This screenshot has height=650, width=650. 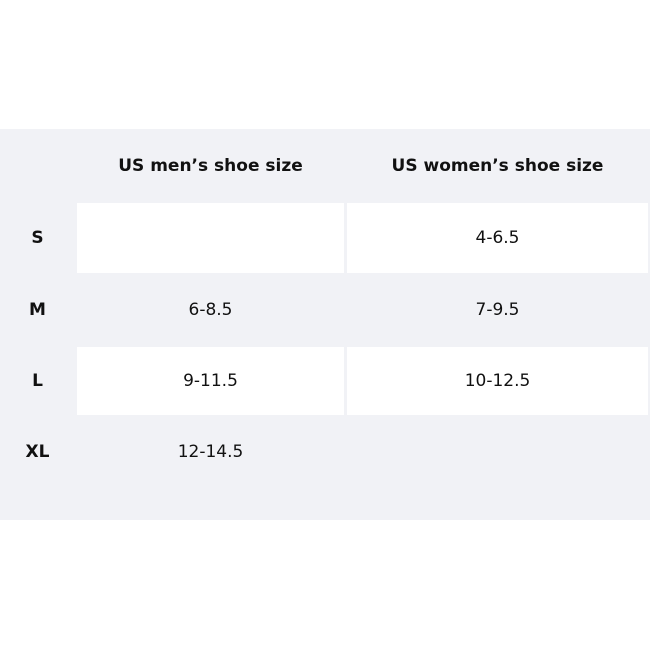 What do you see at coordinates (210, 310) in the screenshot?
I see `men-size: 6-8.5` at bounding box center [210, 310].